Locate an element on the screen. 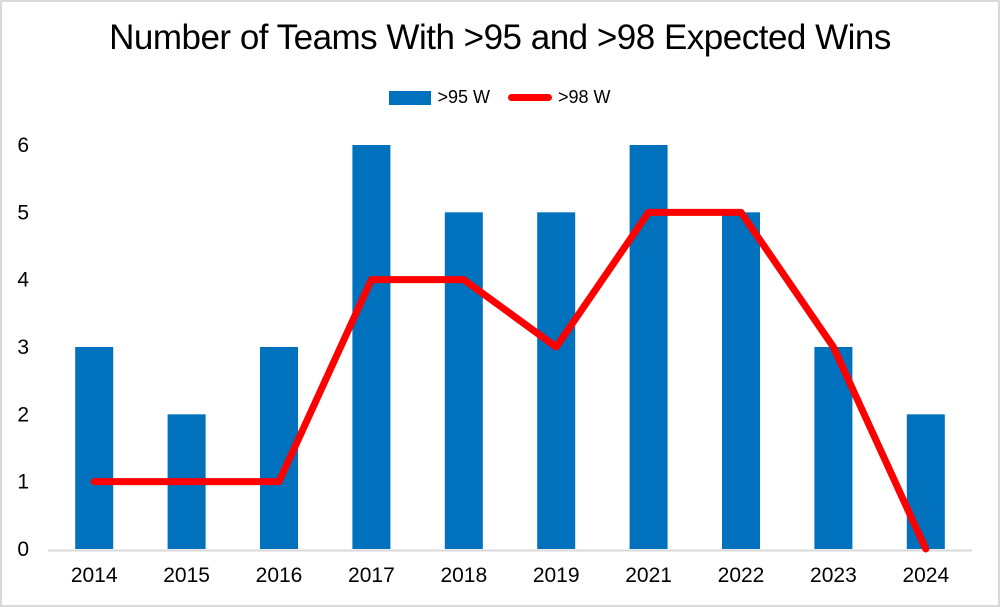 The height and width of the screenshot is (607, 1000). bar-2017 is located at coordinates (371, 347).